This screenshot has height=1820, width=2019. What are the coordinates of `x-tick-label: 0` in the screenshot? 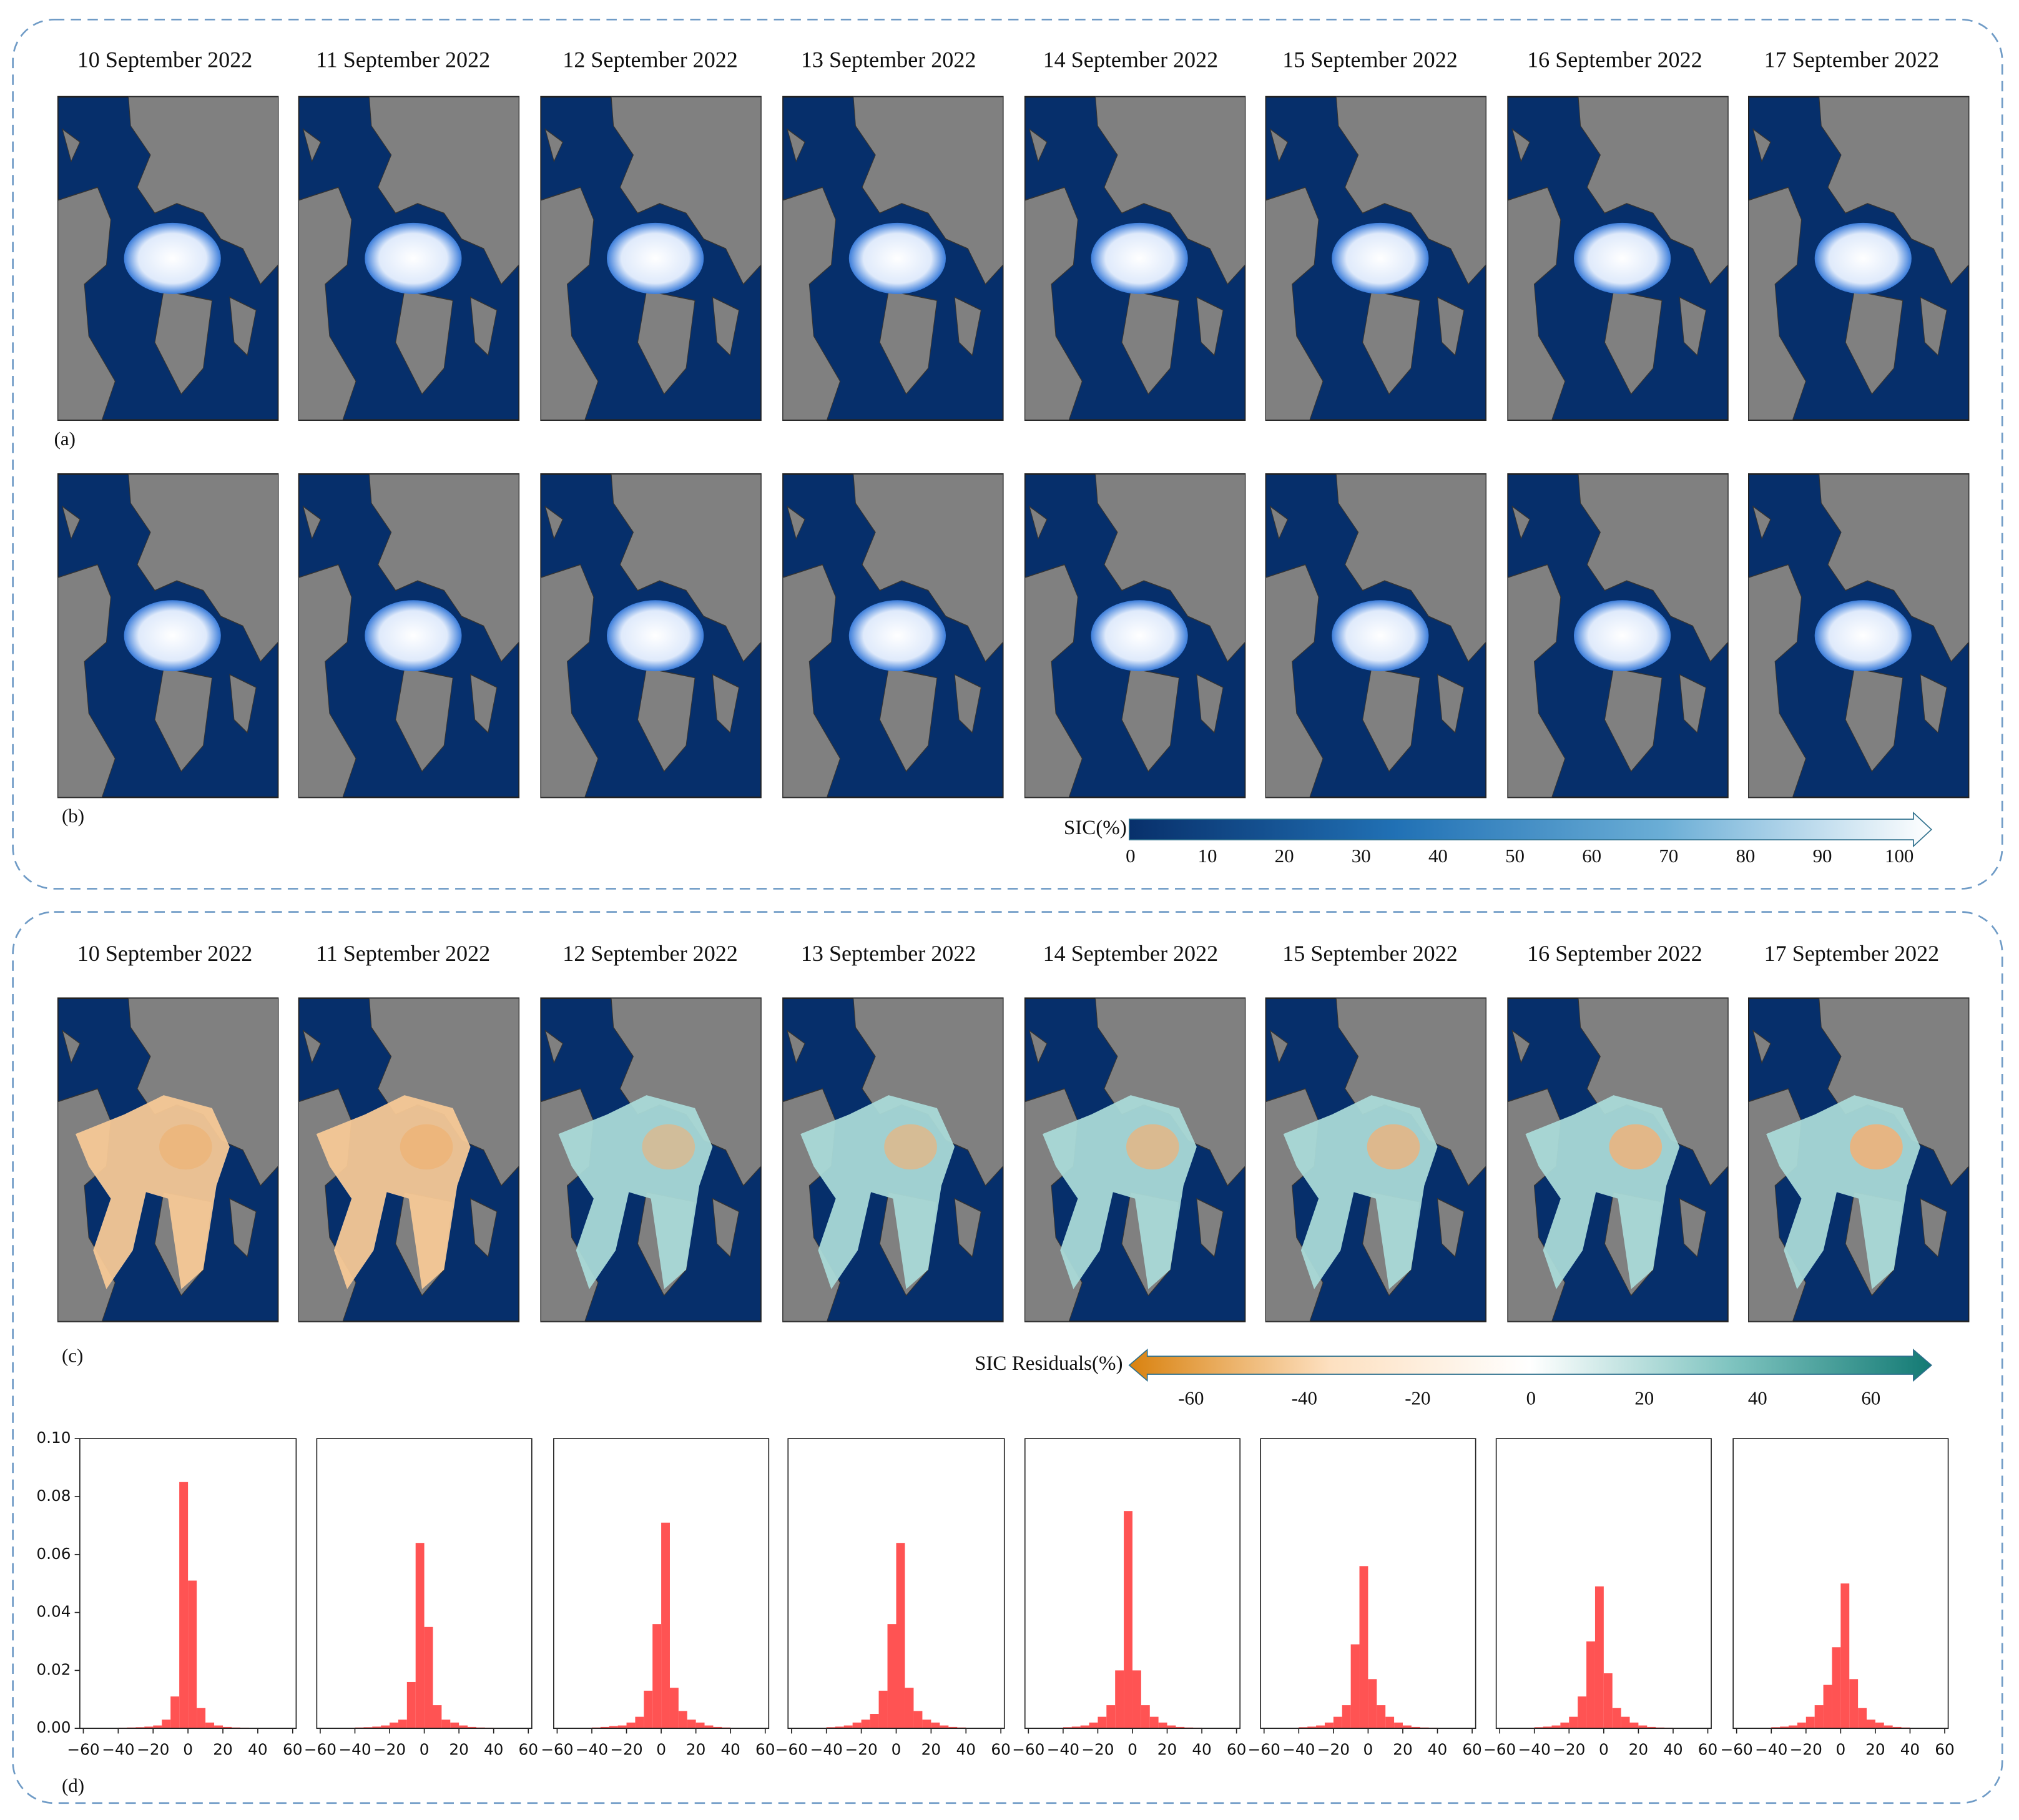 It's located at (1368, 1749).